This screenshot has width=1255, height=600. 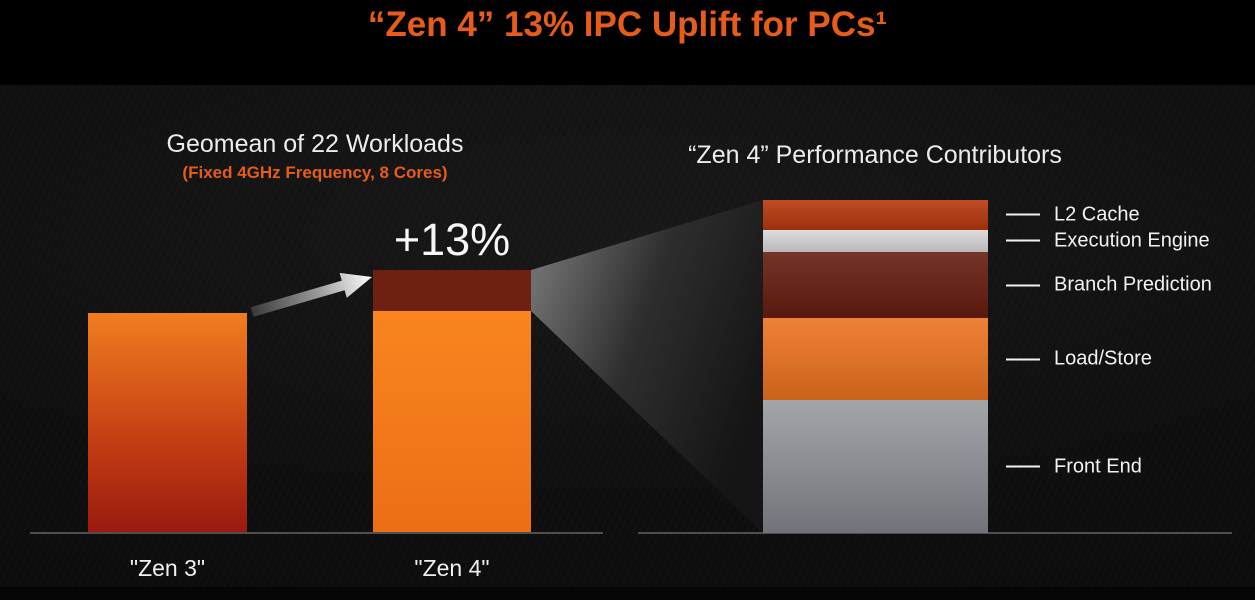 What do you see at coordinates (1103, 358) in the screenshot?
I see `label-text: Load/Store` at bounding box center [1103, 358].